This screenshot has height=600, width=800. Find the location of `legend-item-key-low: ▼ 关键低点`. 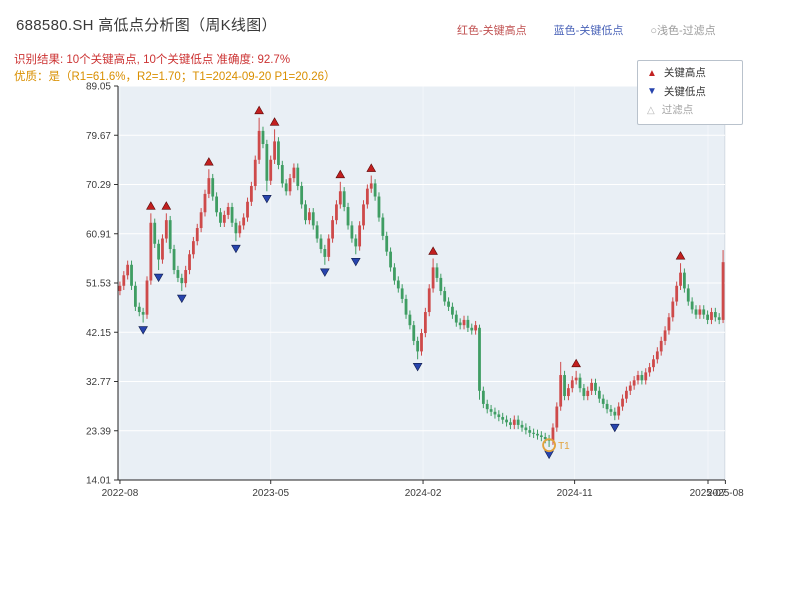

legend-item-key-low: ▼ 关键低点 is located at coordinates (690, 92).